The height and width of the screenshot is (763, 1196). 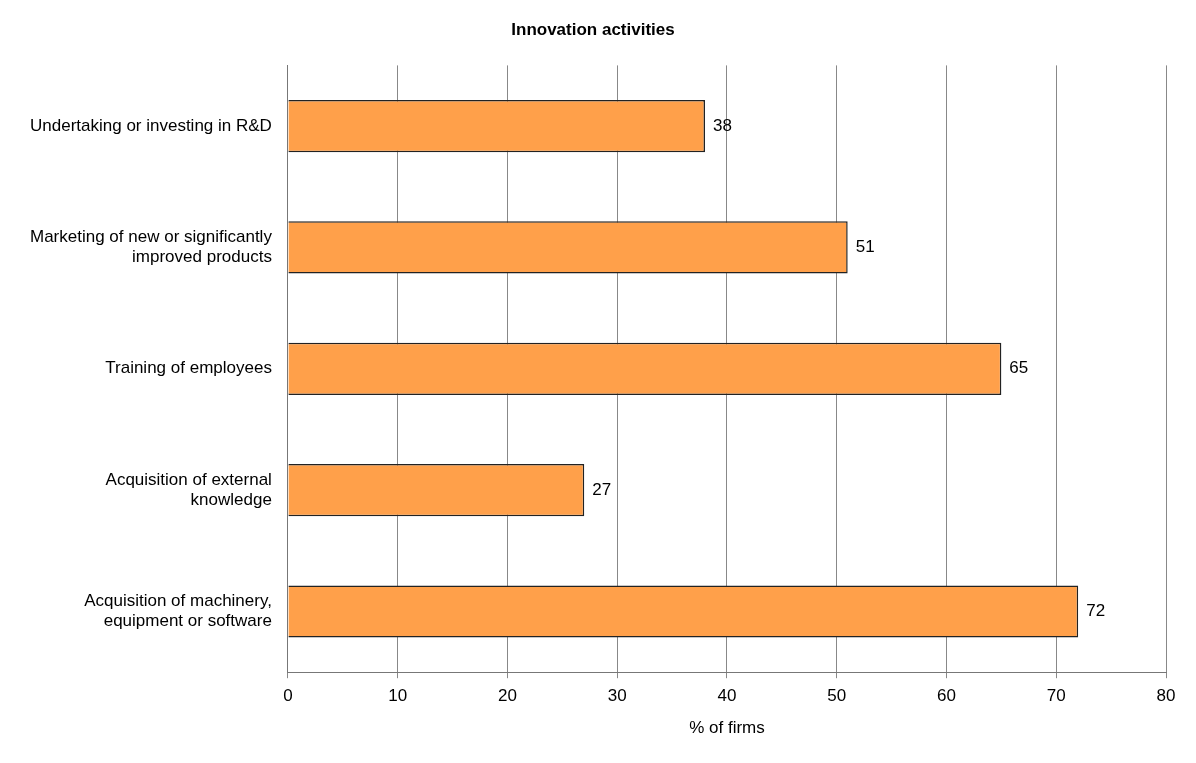 What do you see at coordinates (1056, 696) in the screenshot?
I see `x-tick-label: 70` at bounding box center [1056, 696].